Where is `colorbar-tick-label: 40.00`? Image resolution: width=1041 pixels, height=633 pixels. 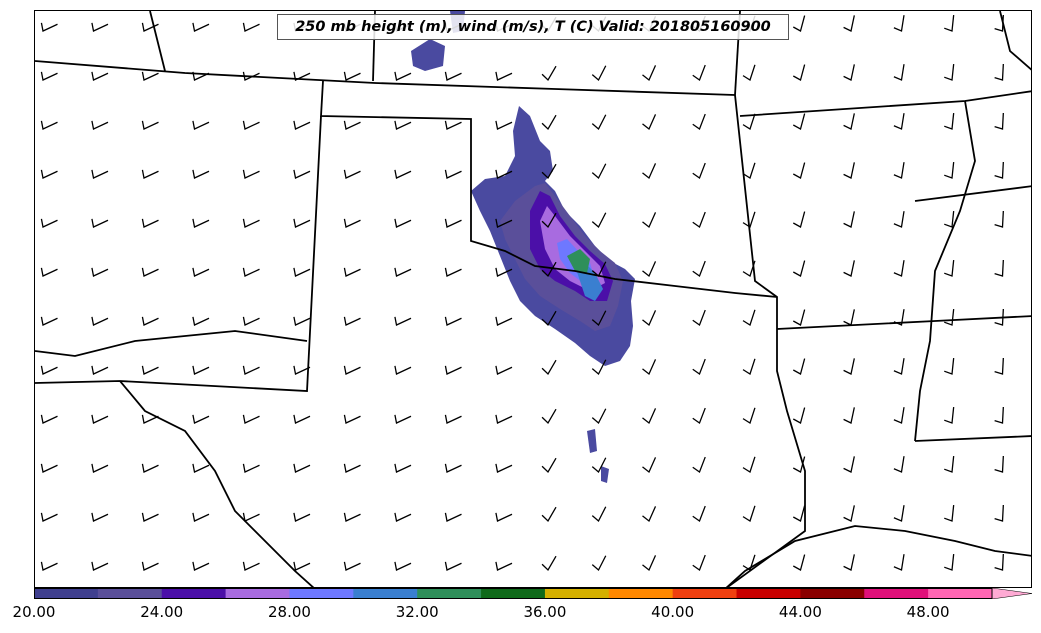
colorbar-tick-label: 40.00 is located at coordinates (673, 612).